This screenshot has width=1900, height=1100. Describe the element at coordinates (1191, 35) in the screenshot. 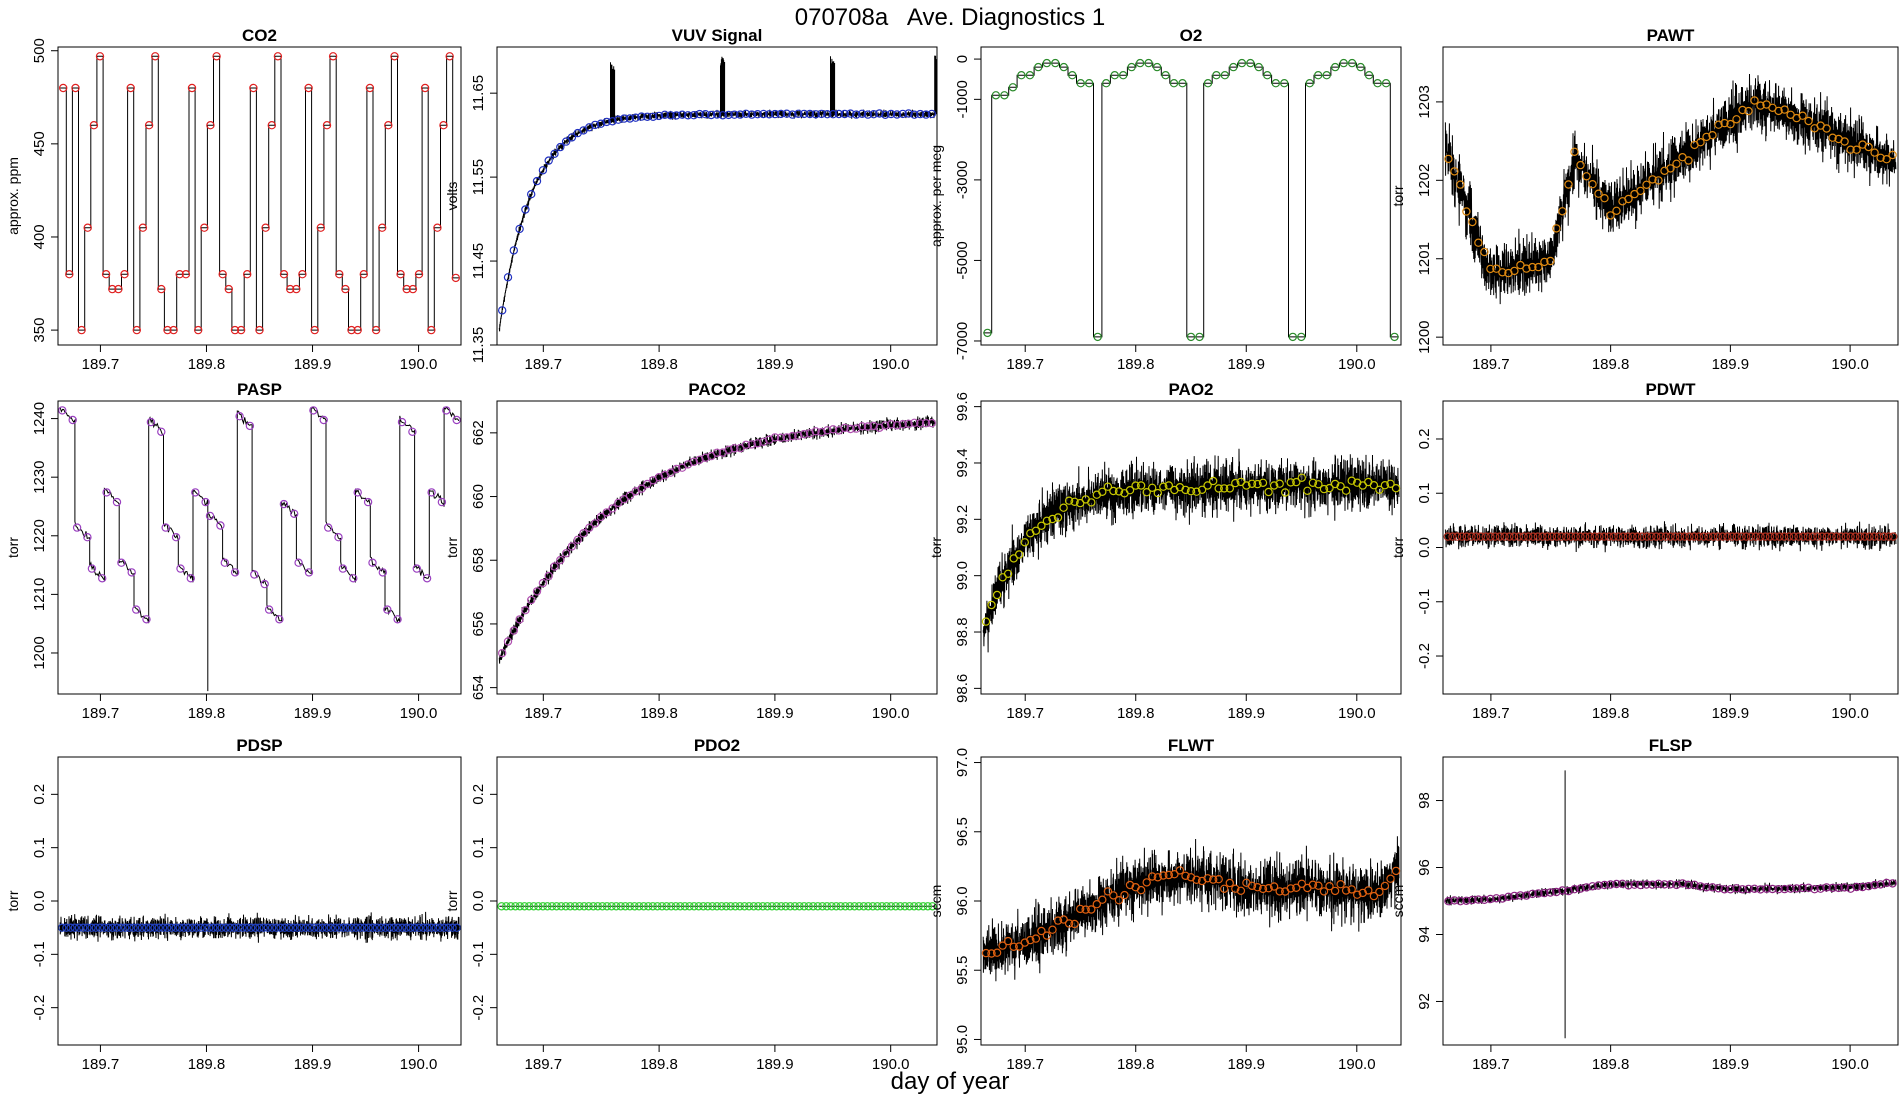

I see `chart-title: O2` at that location.